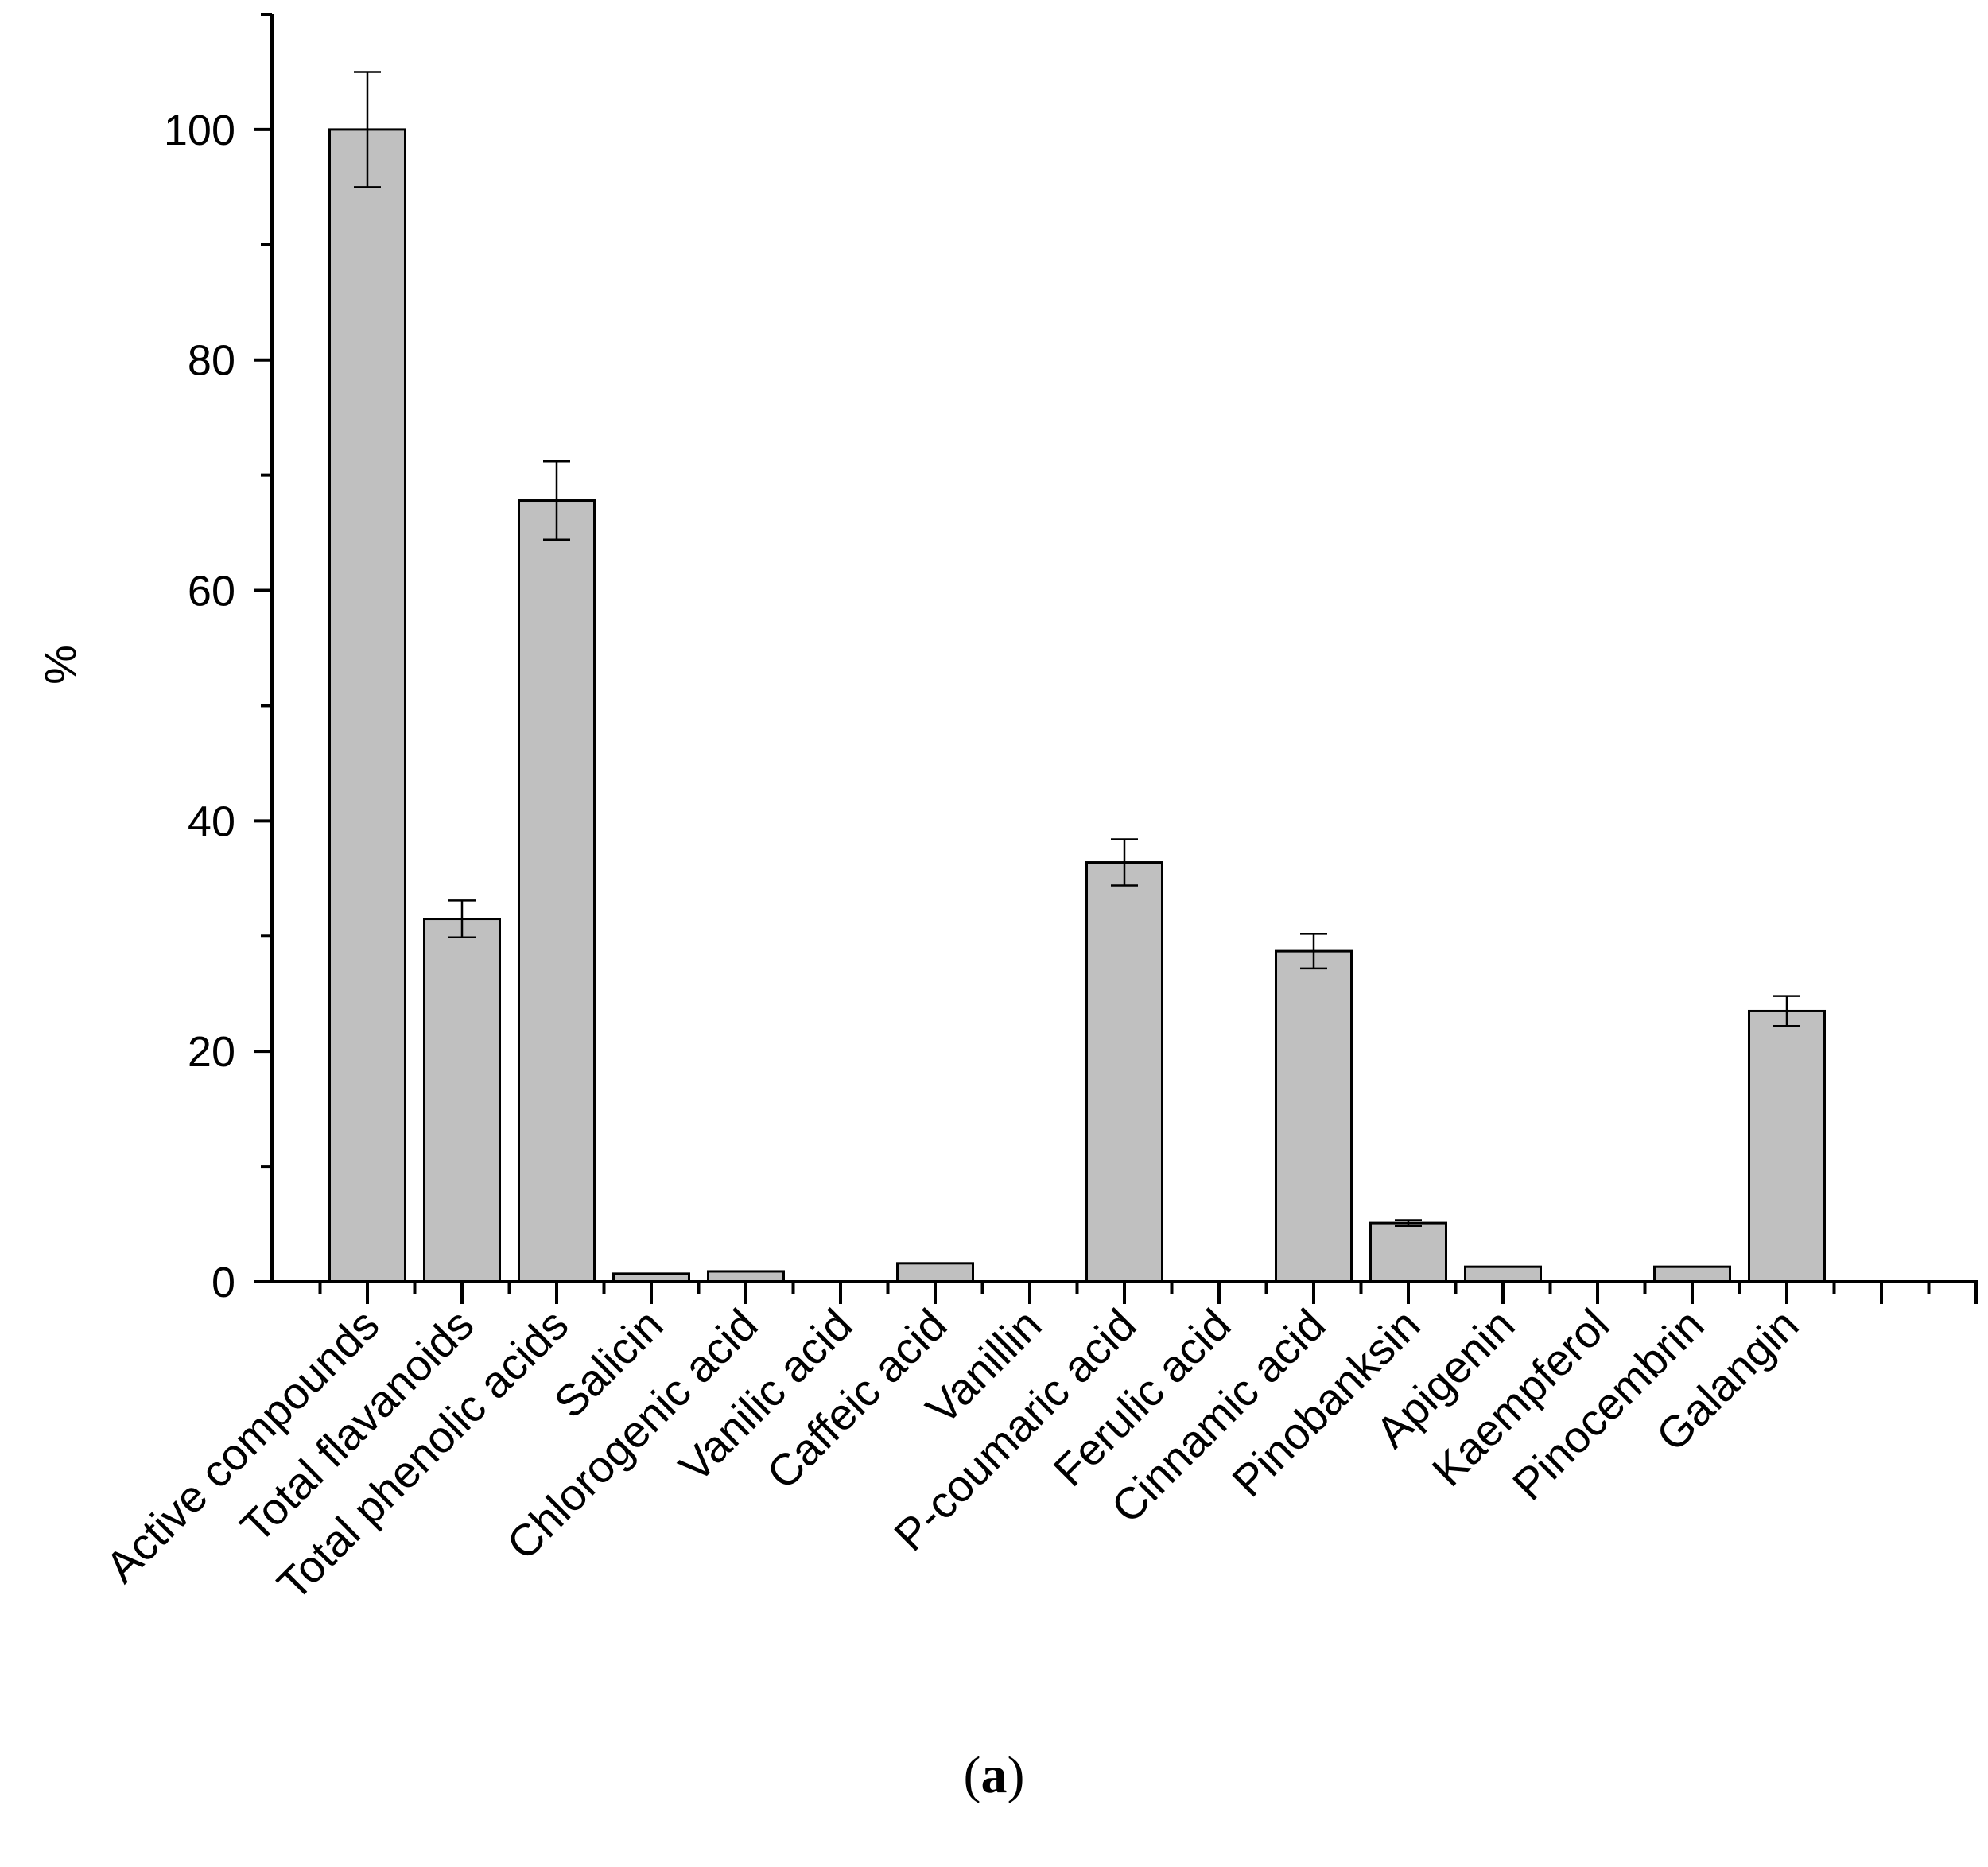 Image resolution: width=1988 pixels, height=1867 pixels. Describe the element at coordinates (223, 1282) in the screenshot. I see `y-tick-label: 0` at that location.